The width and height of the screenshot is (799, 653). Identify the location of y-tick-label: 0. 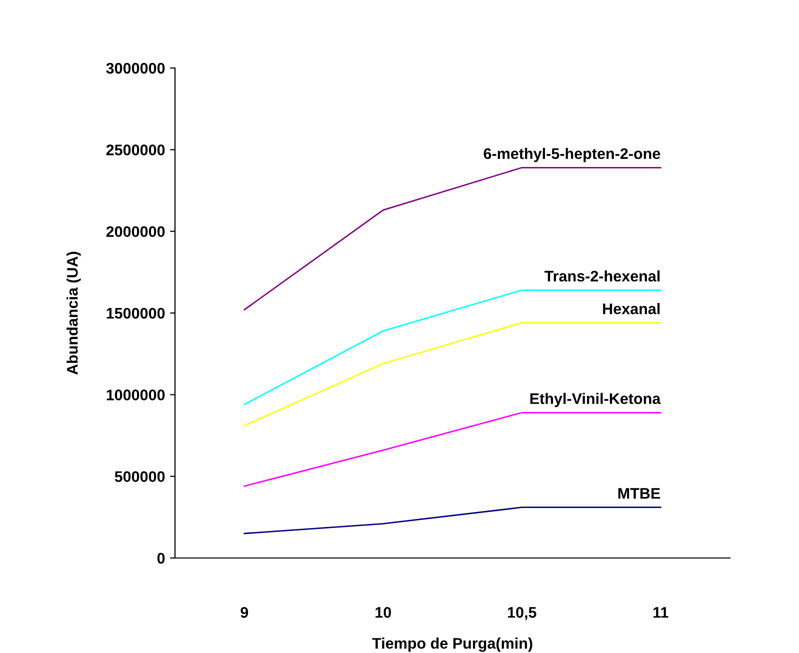
(161, 558).